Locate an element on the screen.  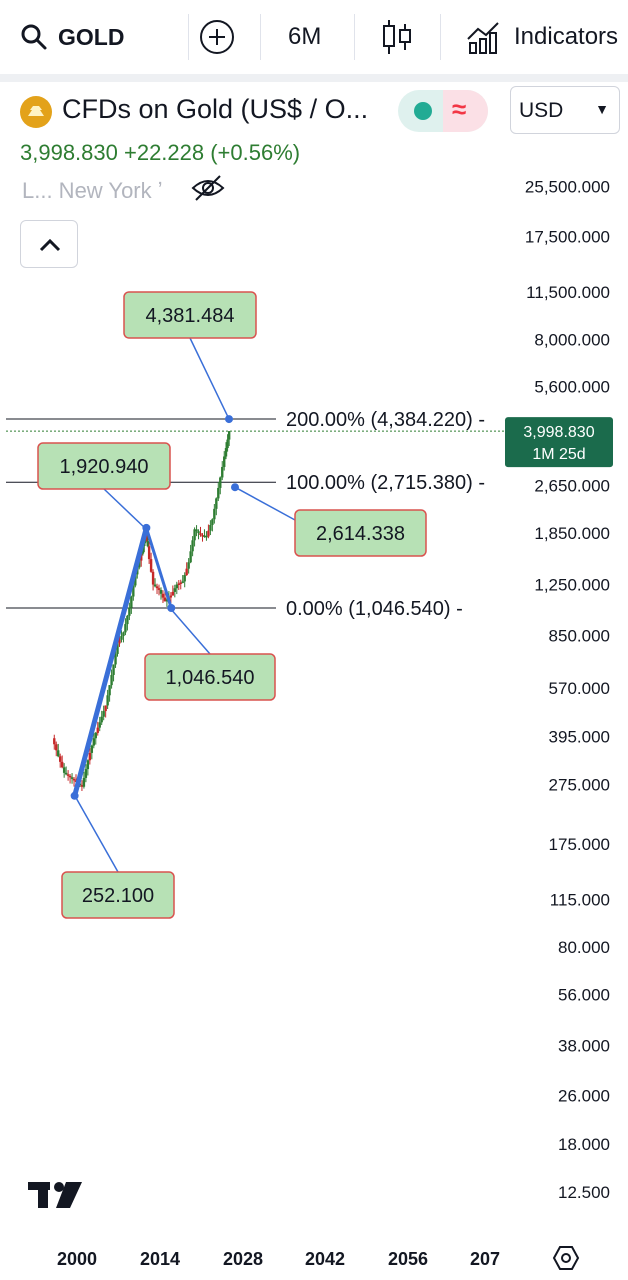
symbol-search-button: GOLD is located at coordinates (72, 37).